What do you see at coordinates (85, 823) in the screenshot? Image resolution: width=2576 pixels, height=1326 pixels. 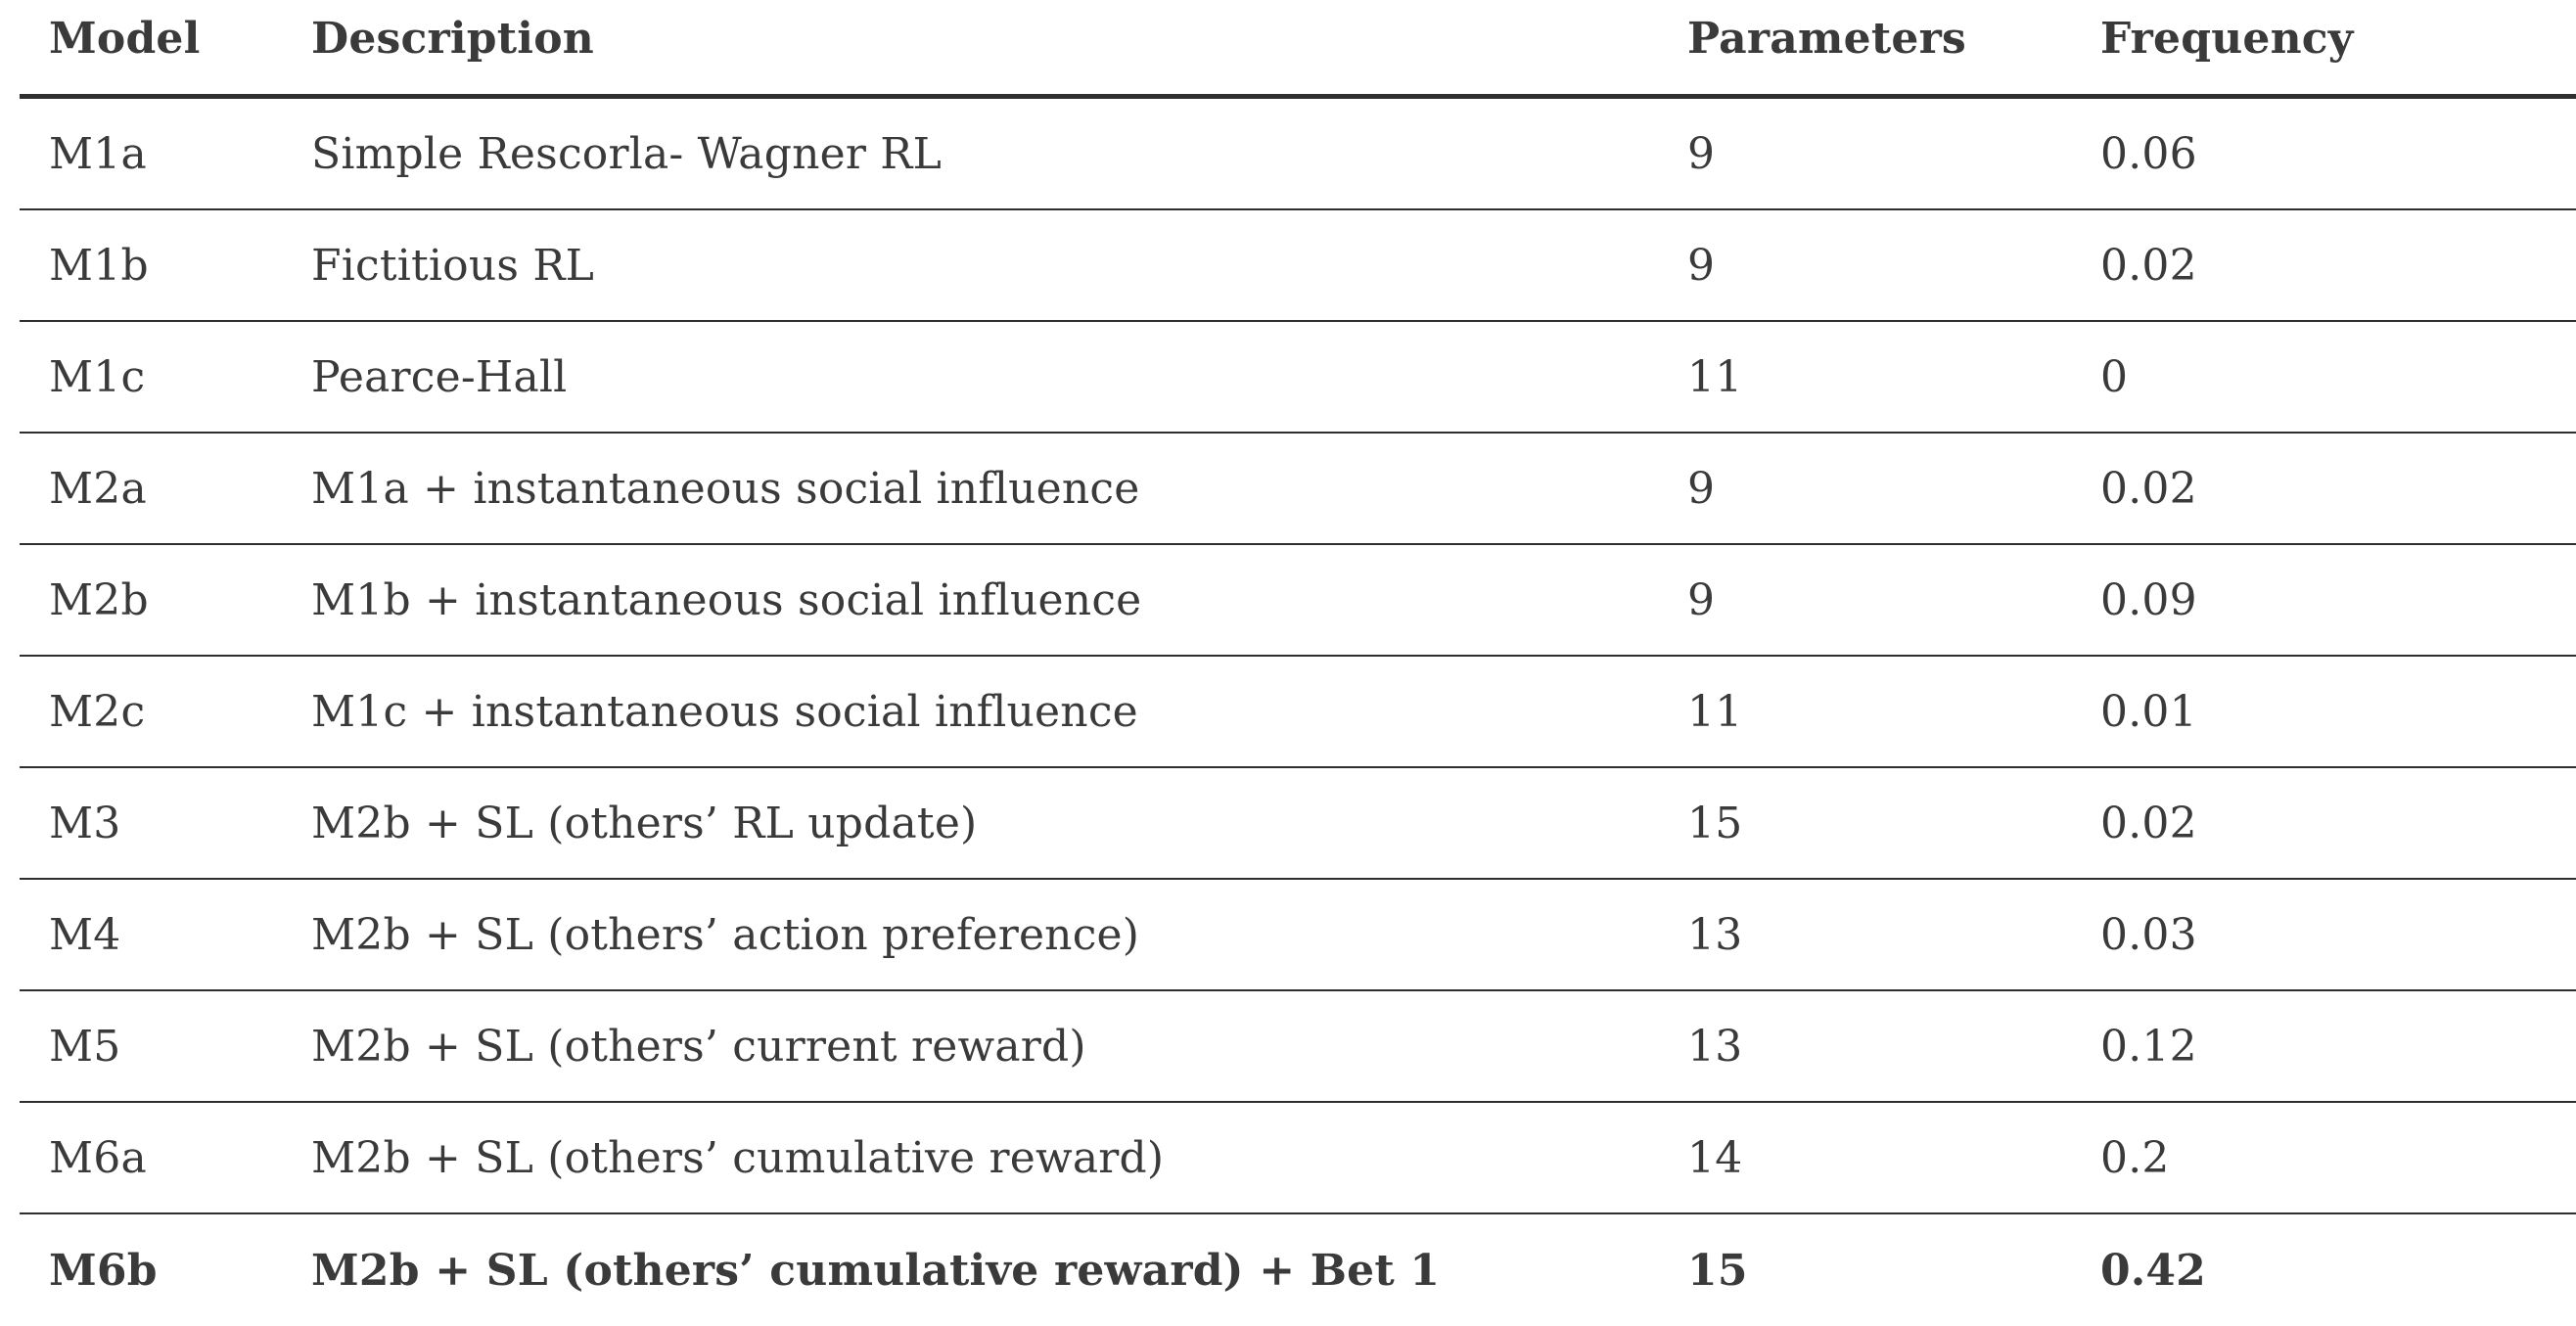 I see `cell-model: M3` at bounding box center [85, 823].